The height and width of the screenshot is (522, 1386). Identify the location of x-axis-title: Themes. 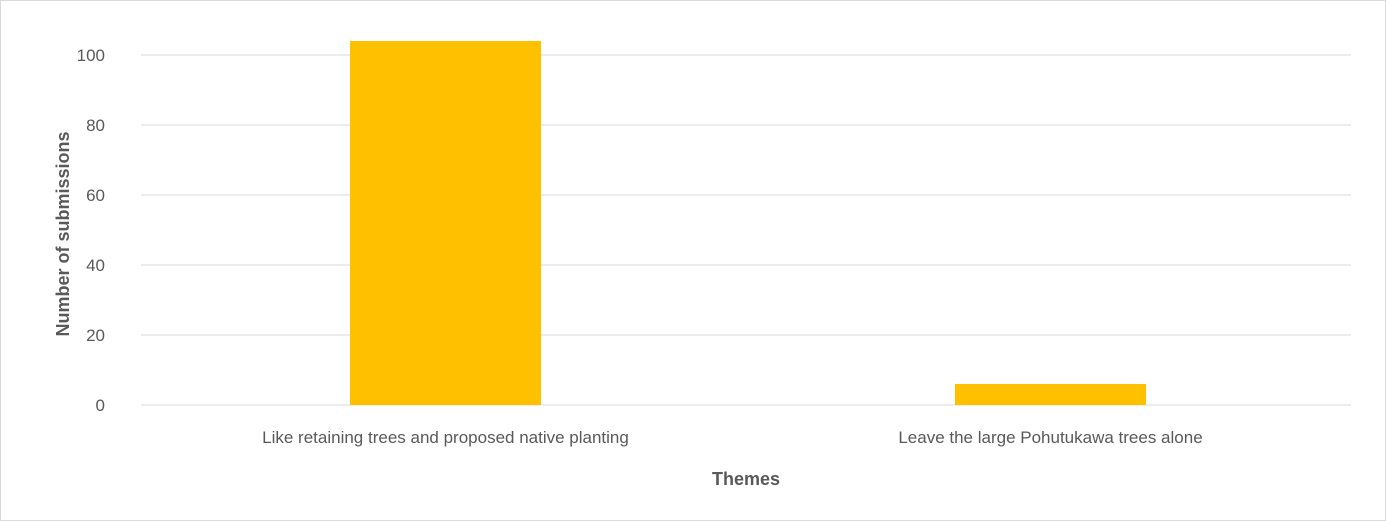
(746, 479).